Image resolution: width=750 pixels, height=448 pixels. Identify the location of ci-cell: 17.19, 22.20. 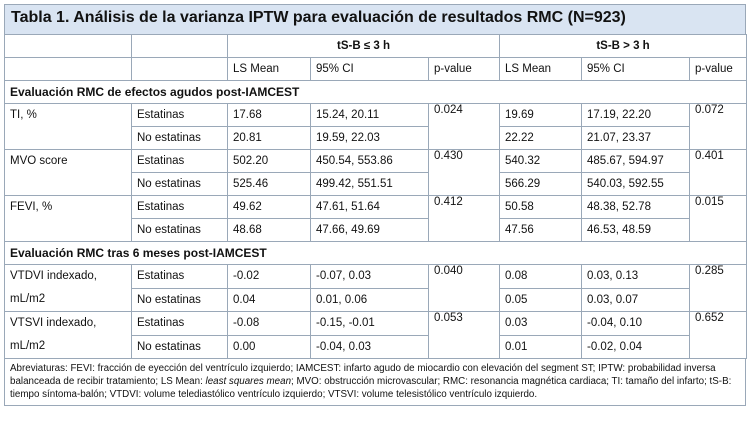
(636, 115).